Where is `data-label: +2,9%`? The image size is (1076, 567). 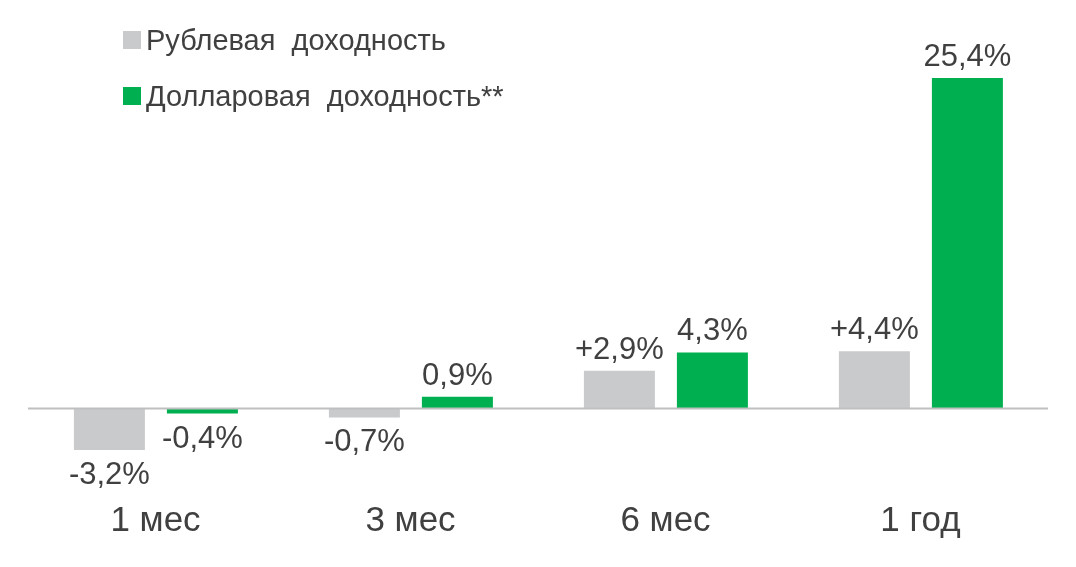 data-label: +2,9% is located at coordinates (619, 348).